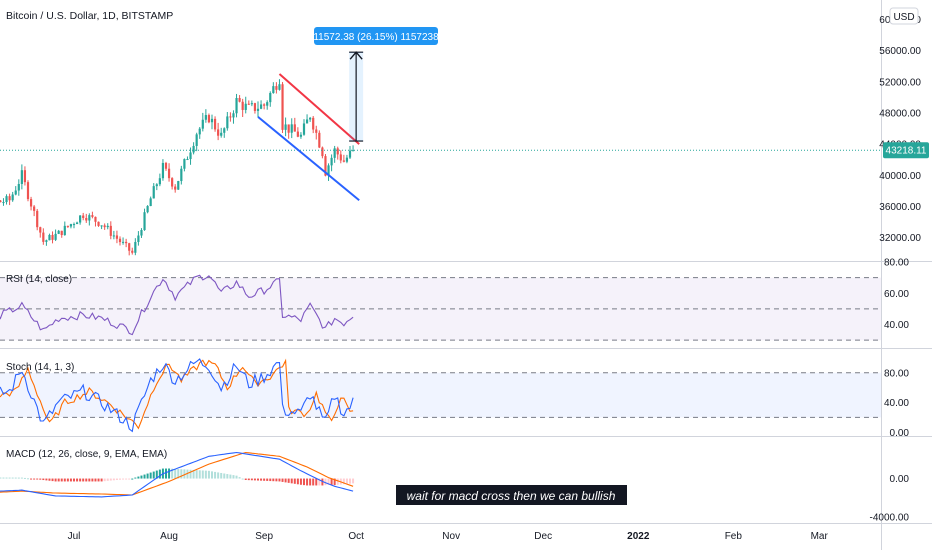 The height and width of the screenshot is (550, 932). Describe the element at coordinates (376, 84) in the screenshot. I see `price-range-measure: 11572.38 (26.15%) 1157238` at that location.